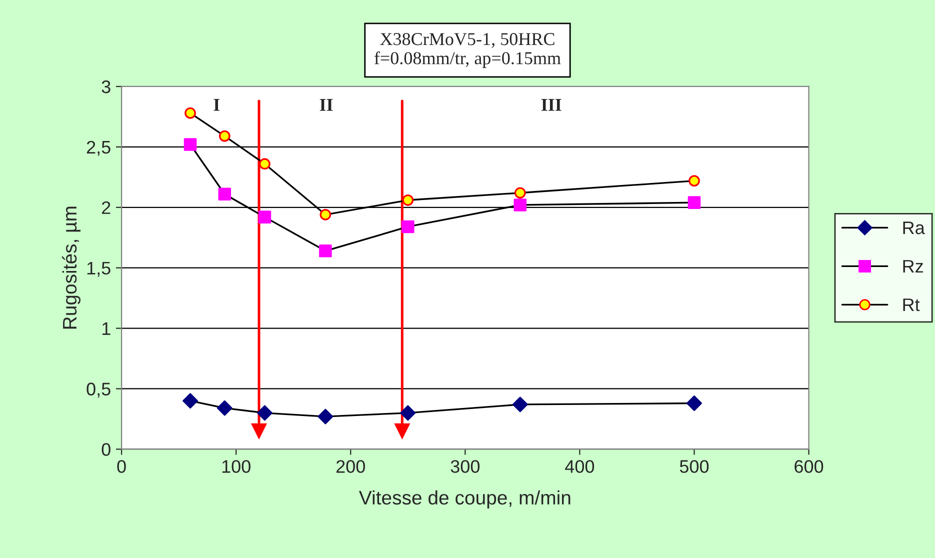  Describe the element at coordinates (551, 104) in the screenshot. I see `annotation: III` at that location.